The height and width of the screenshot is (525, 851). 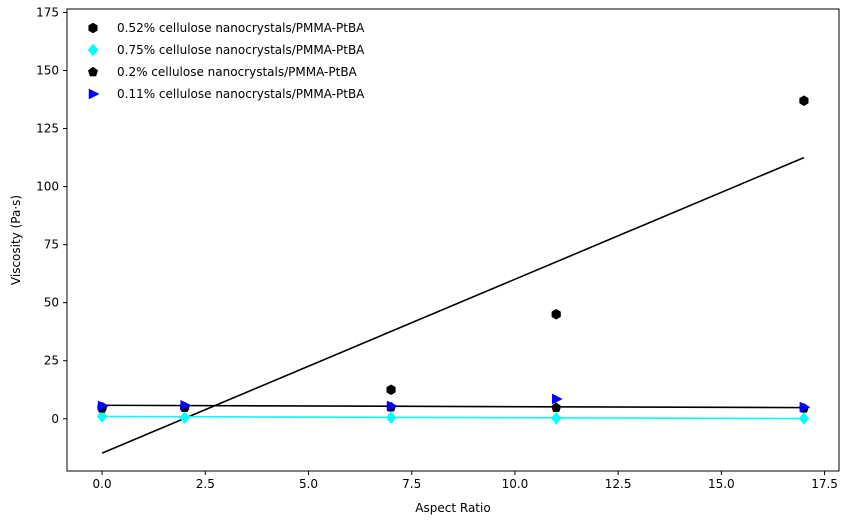 I want to click on y-tick-label: 75, so click(x=51, y=245).